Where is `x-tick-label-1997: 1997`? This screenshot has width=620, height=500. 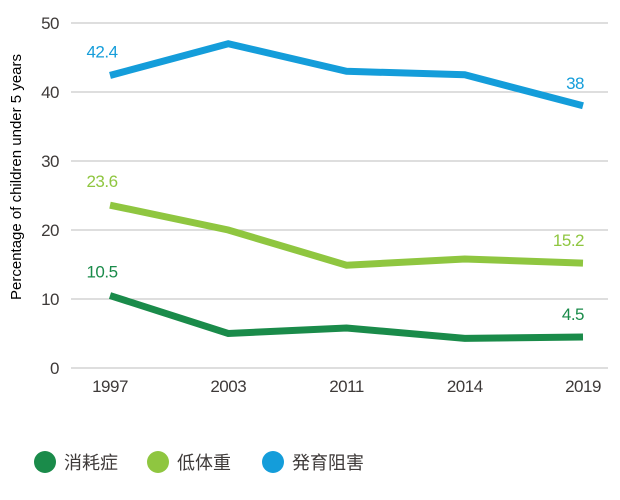 x-tick-label-1997: 1997 is located at coordinates (110, 386).